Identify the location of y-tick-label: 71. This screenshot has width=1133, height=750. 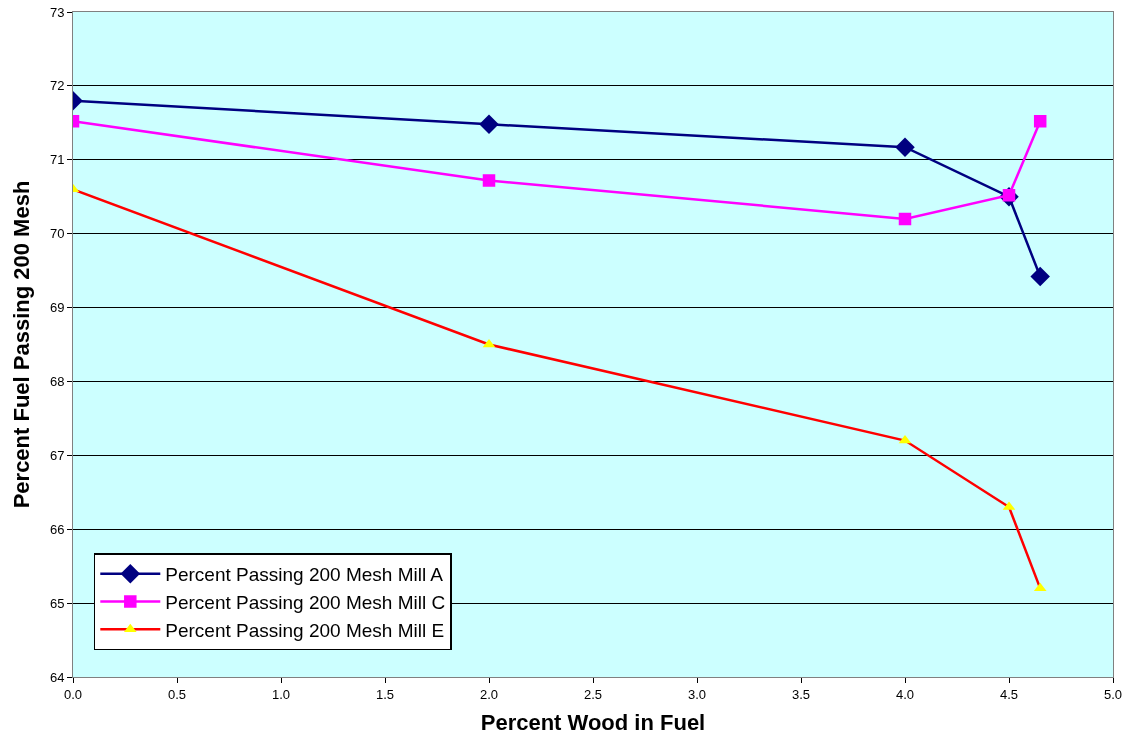
(57, 160).